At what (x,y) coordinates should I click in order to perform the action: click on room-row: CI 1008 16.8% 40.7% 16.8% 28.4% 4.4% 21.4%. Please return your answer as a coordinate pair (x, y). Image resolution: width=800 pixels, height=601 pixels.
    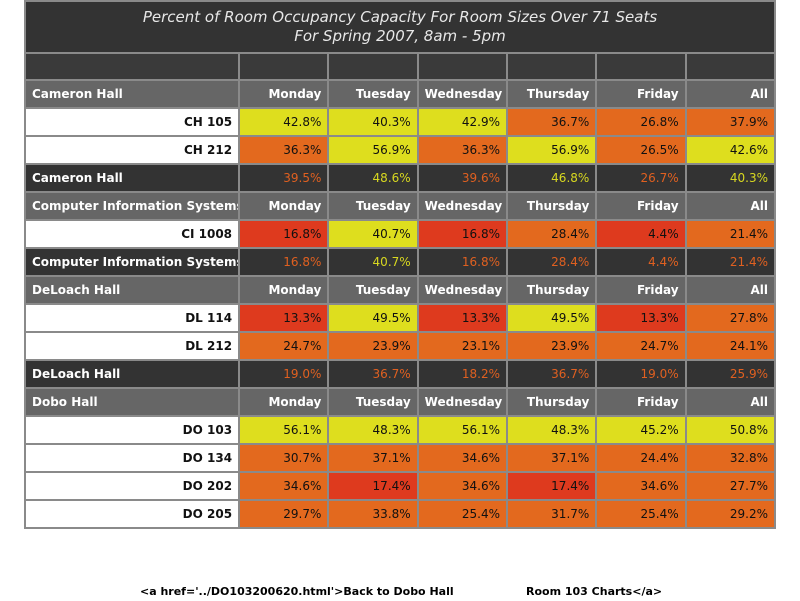
    Looking at the image, I should click on (400, 234).